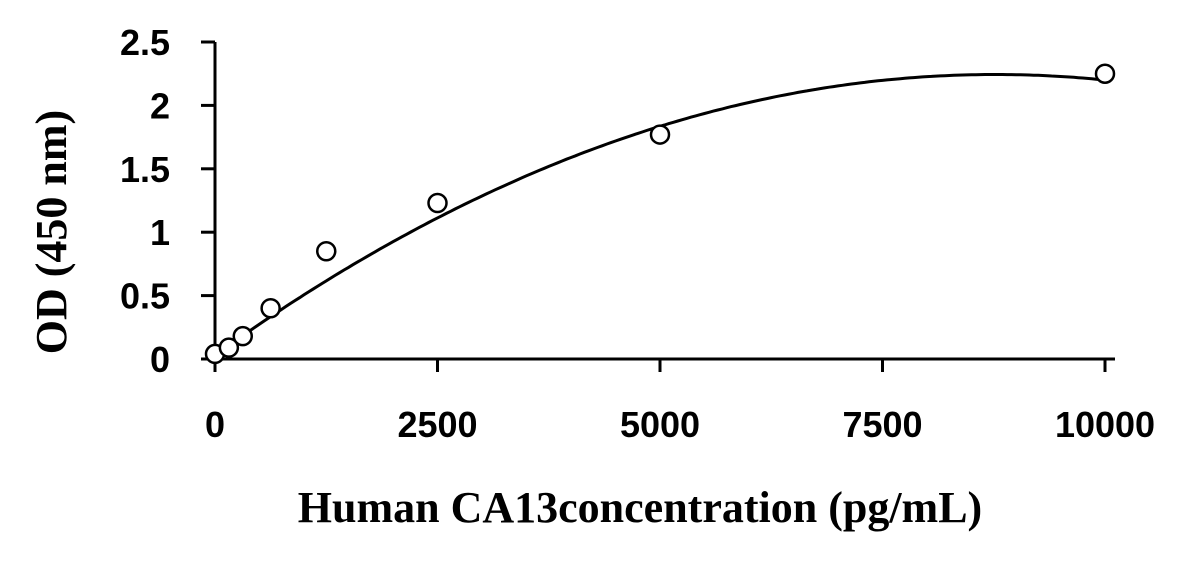 The image size is (1191, 562). What do you see at coordinates (1105, 424) in the screenshot?
I see `x-tick-label: 10000` at bounding box center [1105, 424].